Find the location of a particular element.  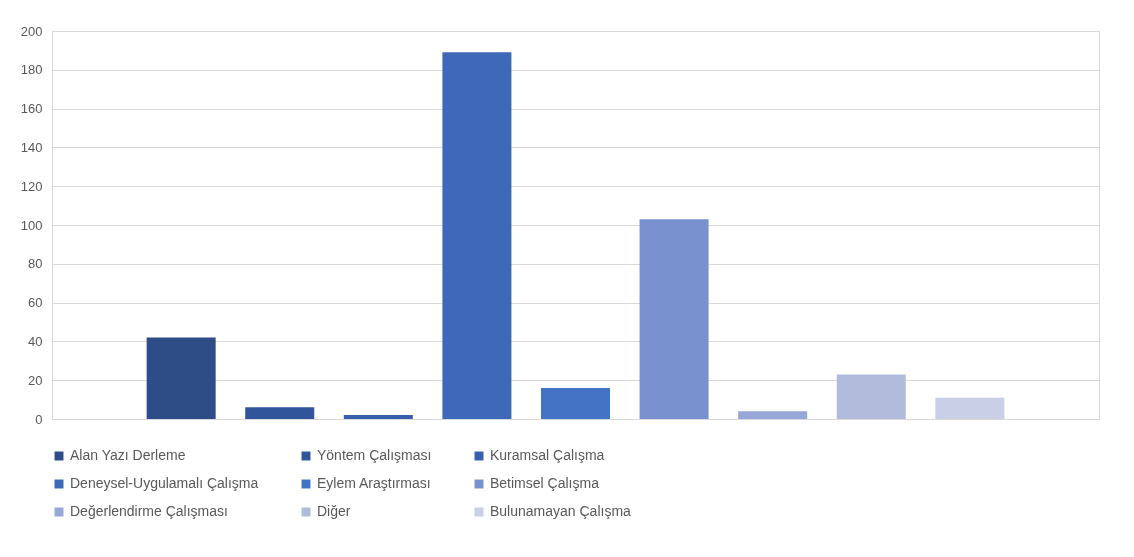

y-tick-label: 180 is located at coordinates (31, 70).